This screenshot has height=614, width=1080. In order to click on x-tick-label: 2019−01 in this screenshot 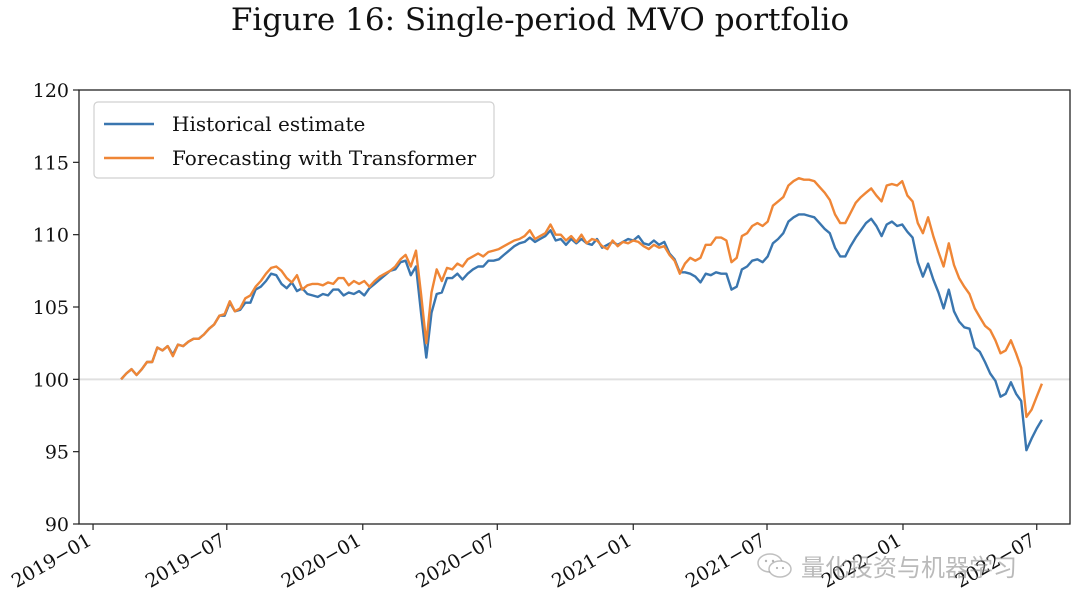, I will do `click(52, 560)`.